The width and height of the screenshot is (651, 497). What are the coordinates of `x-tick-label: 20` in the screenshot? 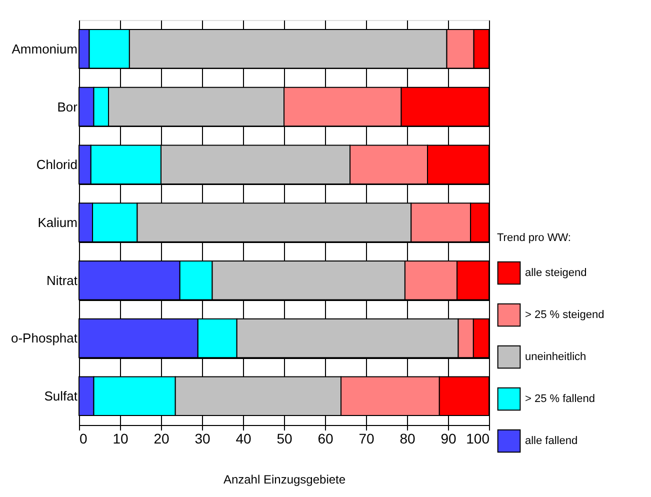 It's located at (162, 438).